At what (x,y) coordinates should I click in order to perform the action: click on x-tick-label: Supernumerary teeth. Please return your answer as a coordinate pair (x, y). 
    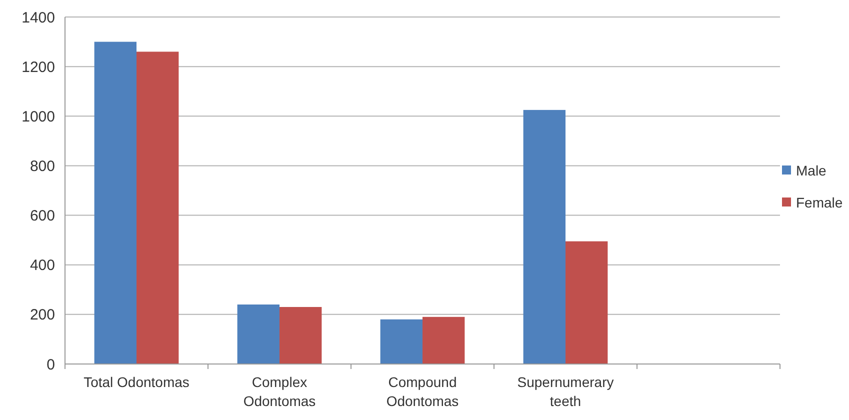
    Looking at the image, I should click on (565, 391).